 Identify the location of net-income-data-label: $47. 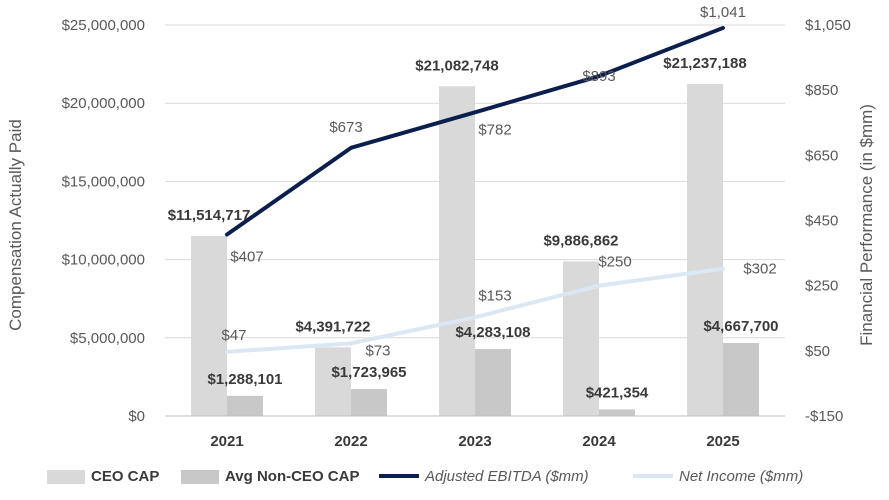
(233, 335).